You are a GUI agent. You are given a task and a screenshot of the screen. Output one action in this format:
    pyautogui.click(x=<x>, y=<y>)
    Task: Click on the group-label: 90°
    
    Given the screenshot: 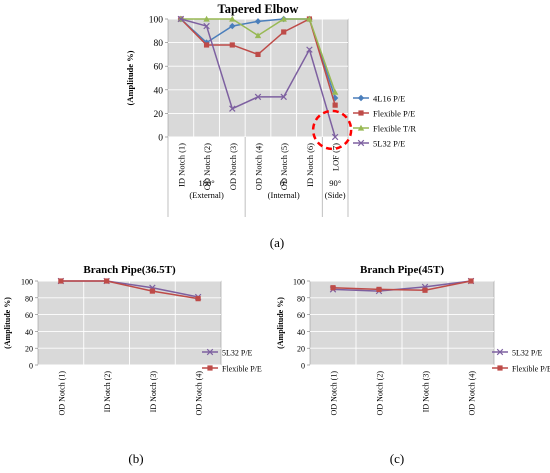 What is the action you would take?
    pyautogui.click(x=335, y=183)
    